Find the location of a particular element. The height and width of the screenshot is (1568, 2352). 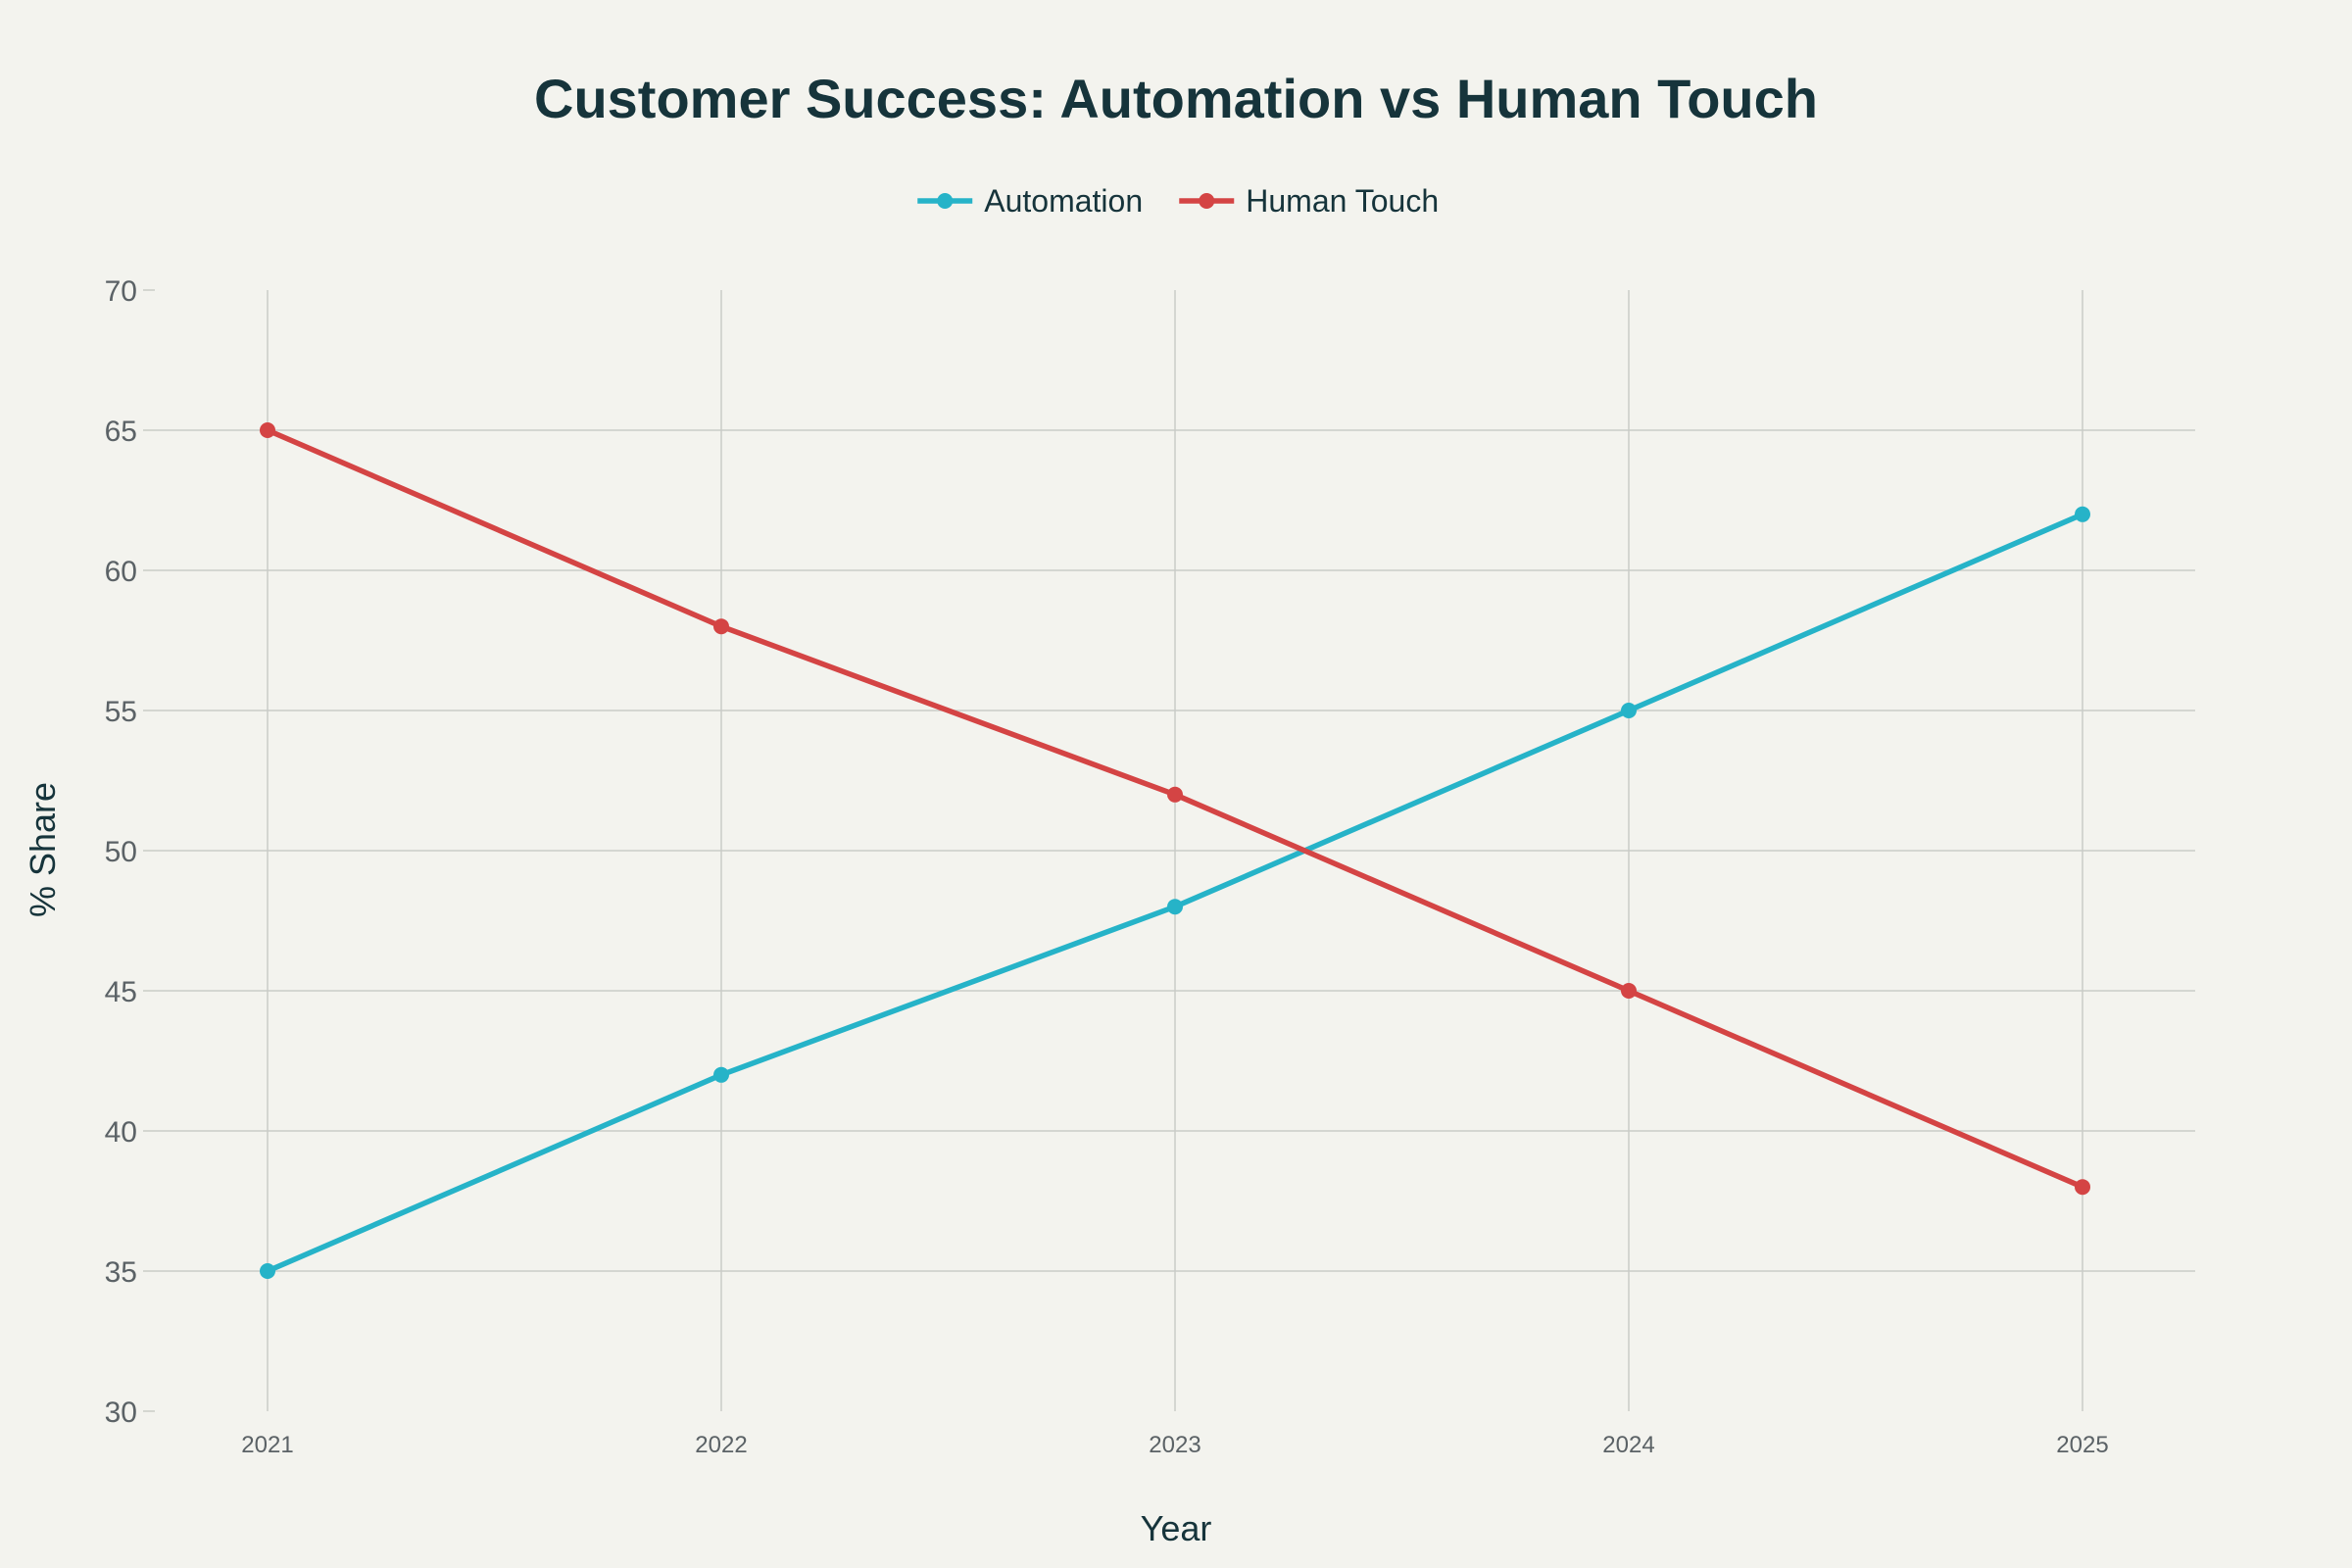

y-axis-title: % Share is located at coordinates (43, 849).